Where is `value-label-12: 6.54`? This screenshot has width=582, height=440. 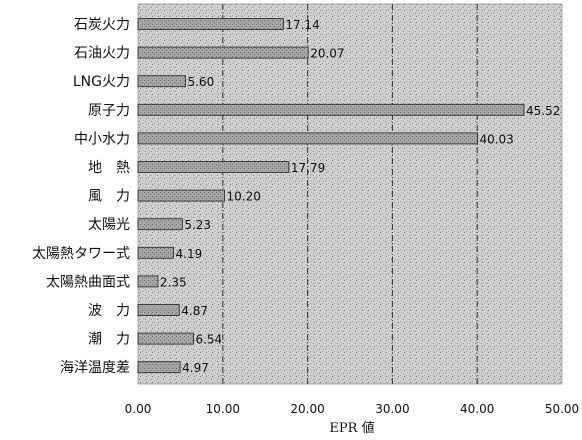
value-label-12: 6.54 is located at coordinates (208, 340).